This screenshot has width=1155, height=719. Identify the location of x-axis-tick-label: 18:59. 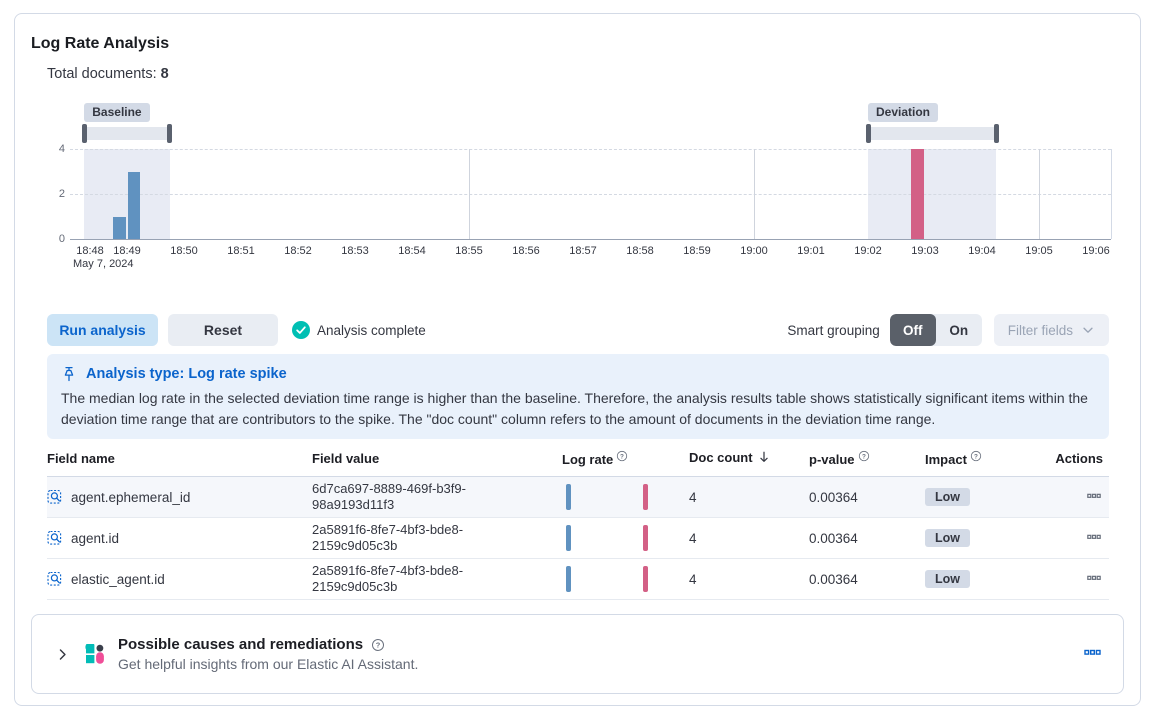
(697, 251).